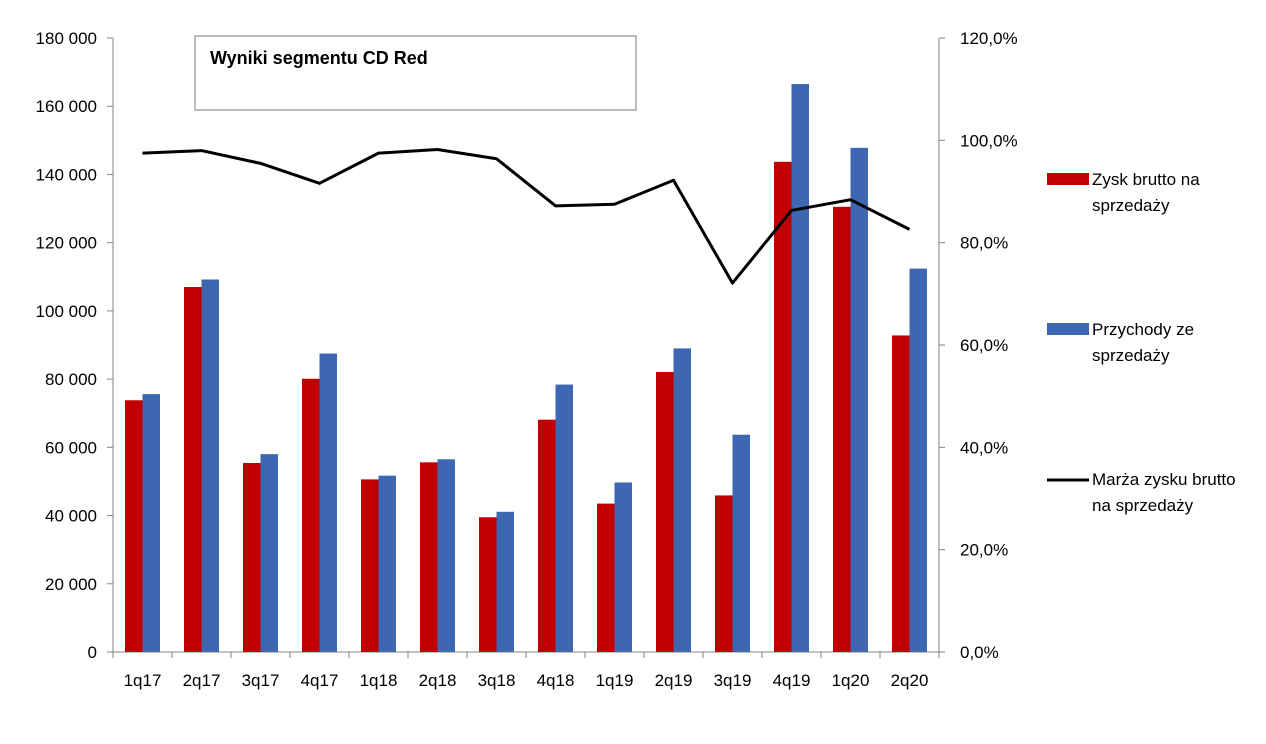 The width and height of the screenshot is (1266, 744). What do you see at coordinates (71, 447) in the screenshot?
I see `y-left-tick-label: 60 000` at bounding box center [71, 447].